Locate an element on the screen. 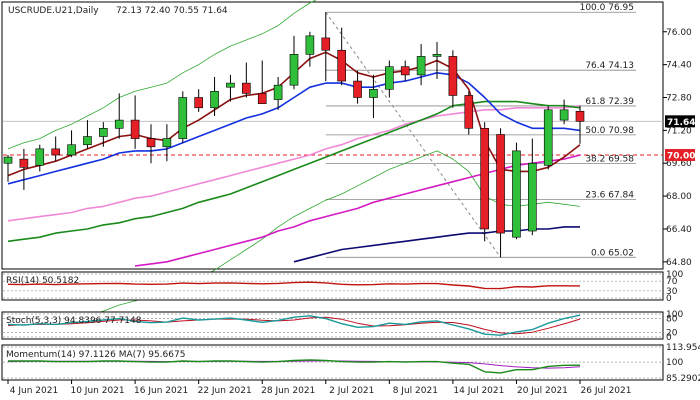  stoch-k-line is located at coordinates (294, 325).